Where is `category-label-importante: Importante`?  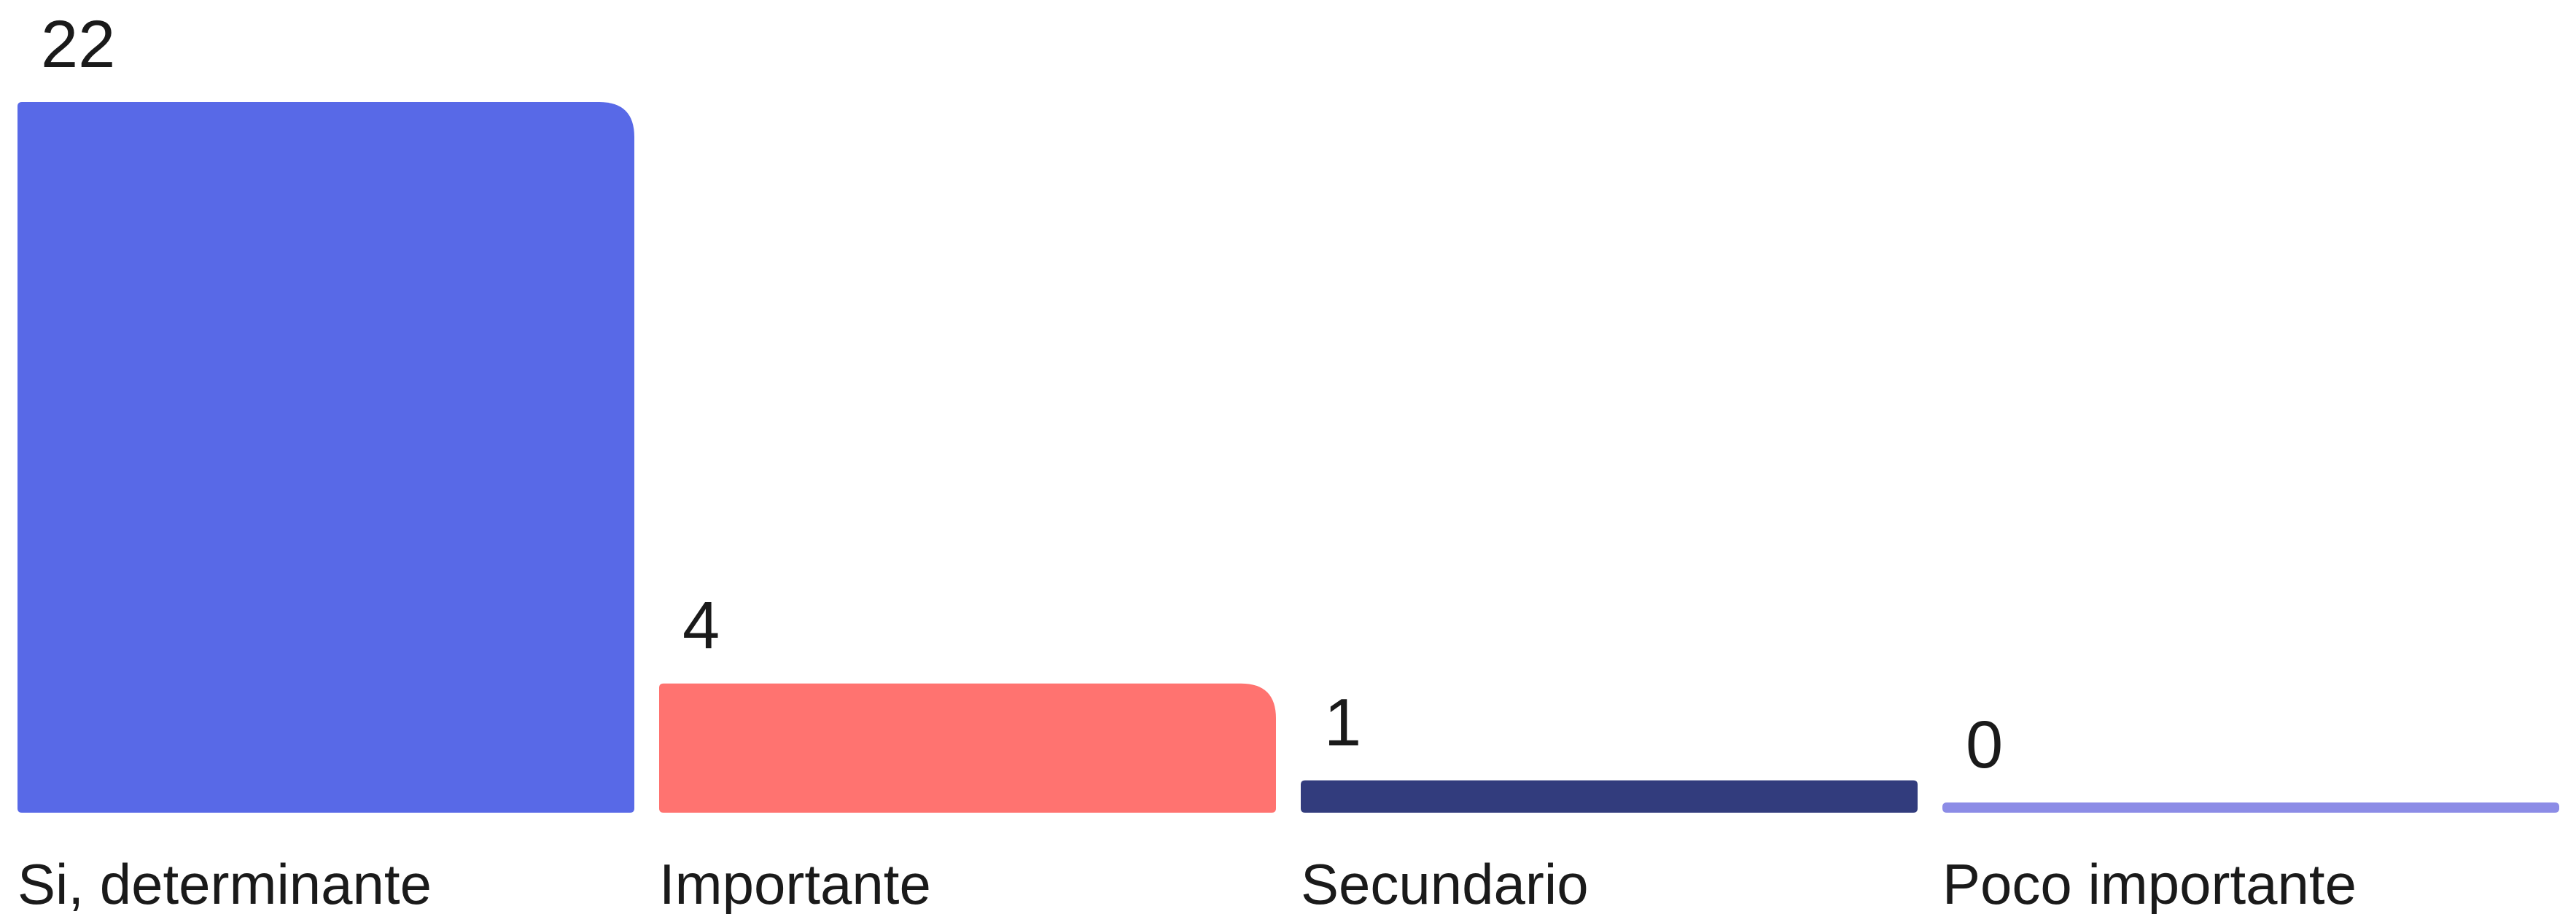 category-label-importante: Importante is located at coordinates (795, 883).